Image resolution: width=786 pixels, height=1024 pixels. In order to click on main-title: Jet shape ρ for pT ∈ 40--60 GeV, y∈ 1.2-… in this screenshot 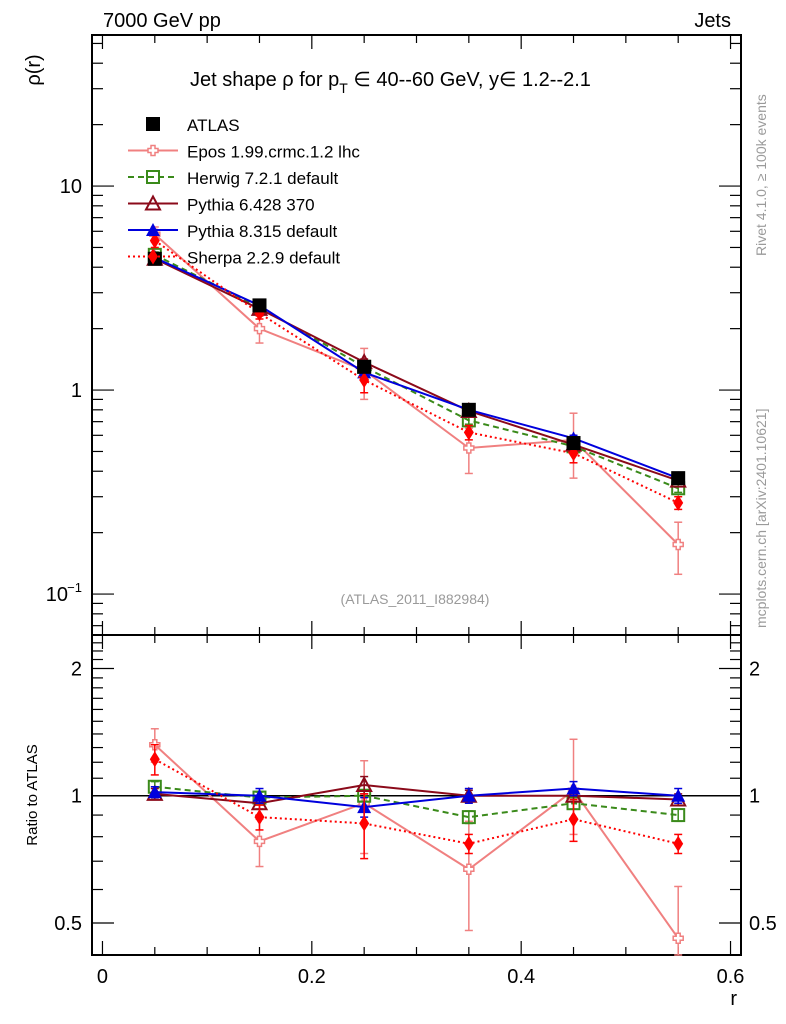, I will do `click(390, 82)`.